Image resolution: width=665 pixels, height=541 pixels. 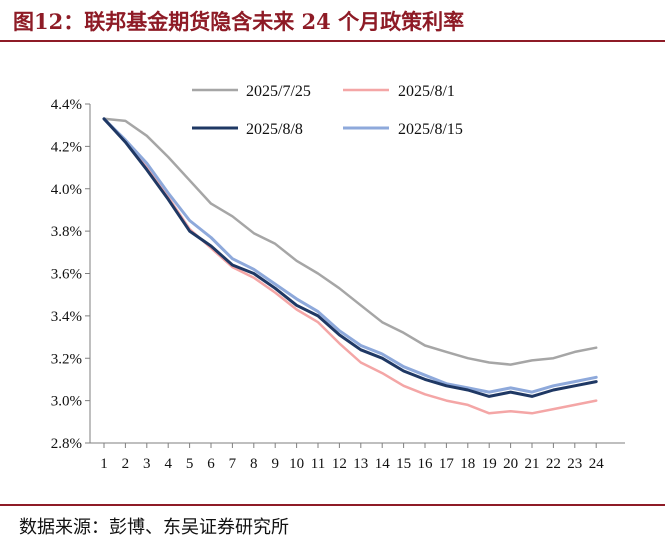 What do you see at coordinates (239, 21) in the screenshot?
I see `figure-title: 图12：联邦基金期货隐含未来 24 个月政策利率` at bounding box center [239, 21].